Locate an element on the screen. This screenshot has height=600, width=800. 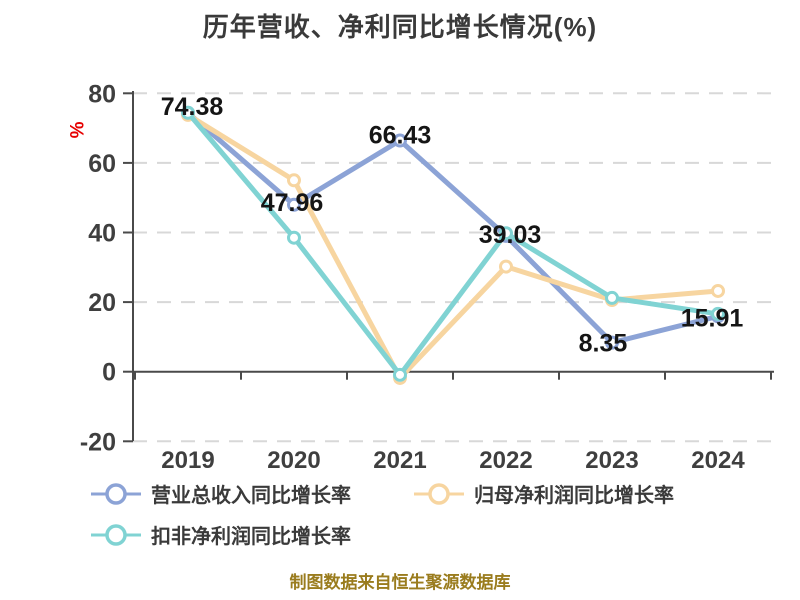
y-tick-label: -20 is located at coordinates (98, 442).